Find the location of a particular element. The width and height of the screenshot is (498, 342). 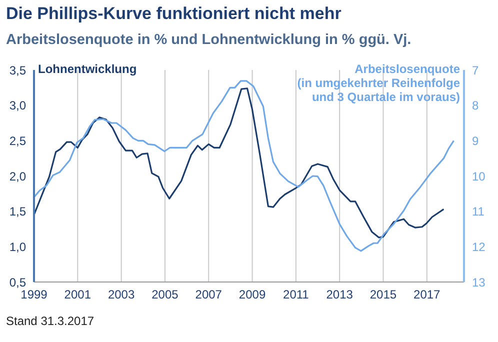

text: Arbeitslosenquote (in umgekehrter Reihenfolge und 3 Quartale im voraus) is located at coordinates (378, 83).